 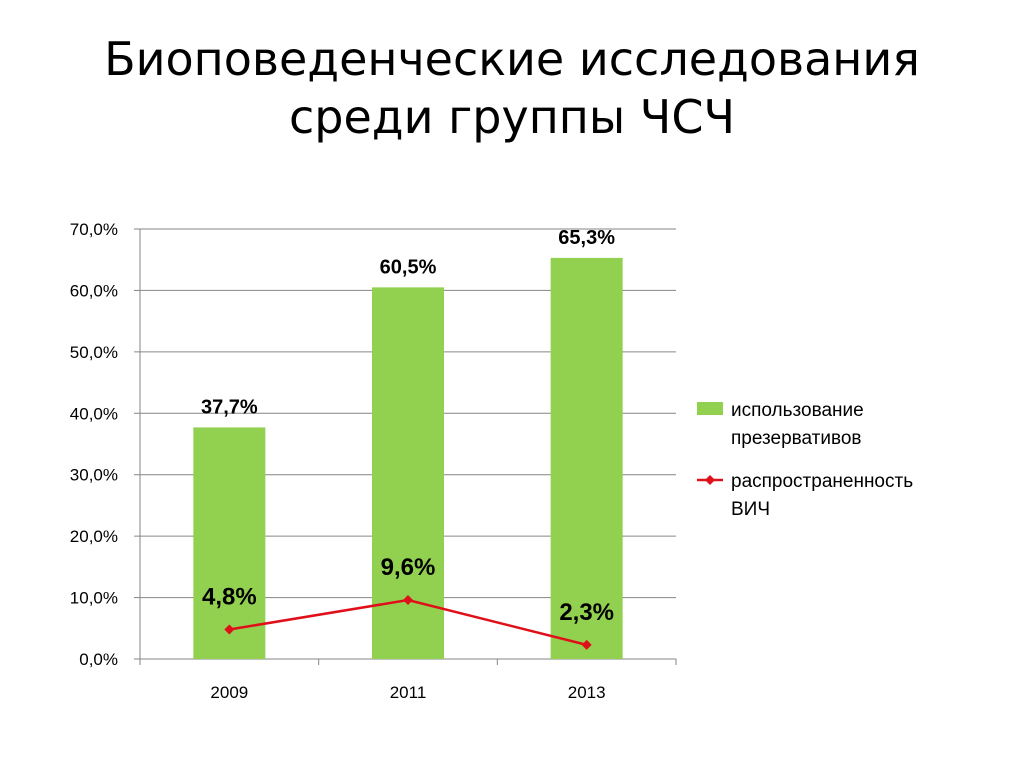 I want to click on y-tick-label: 20,0%, so click(x=94, y=536).